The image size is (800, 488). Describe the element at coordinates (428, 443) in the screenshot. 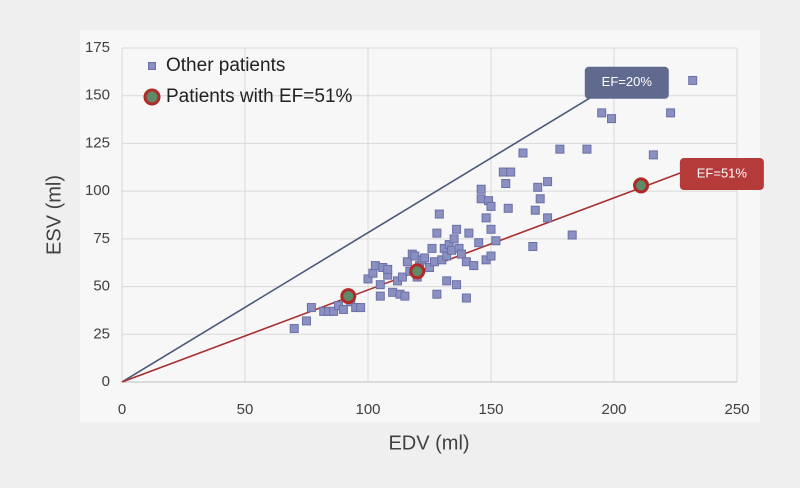

I see `x-axis-title: EDV (ml)` at that location.